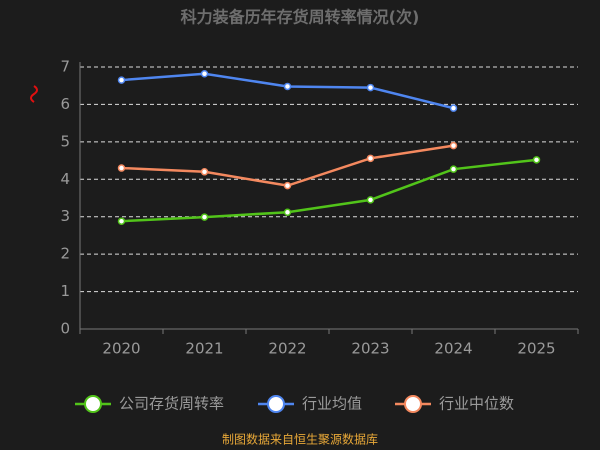 The width and height of the screenshot is (600, 450). I want to click on y-tick-label: 4, so click(65, 179).